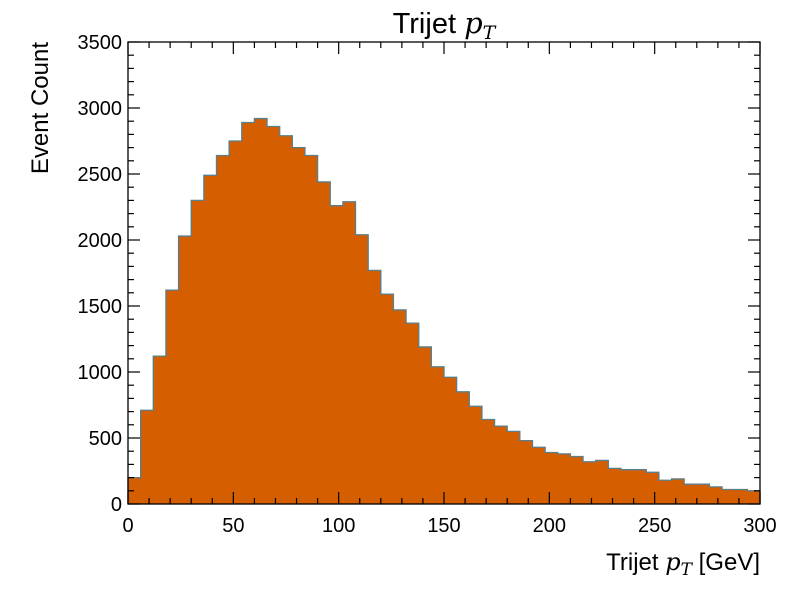 The width and height of the screenshot is (800, 600). What do you see at coordinates (672, 562) in the screenshot?
I see `x-axis-title-math: p` at bounding box center [672, 562].